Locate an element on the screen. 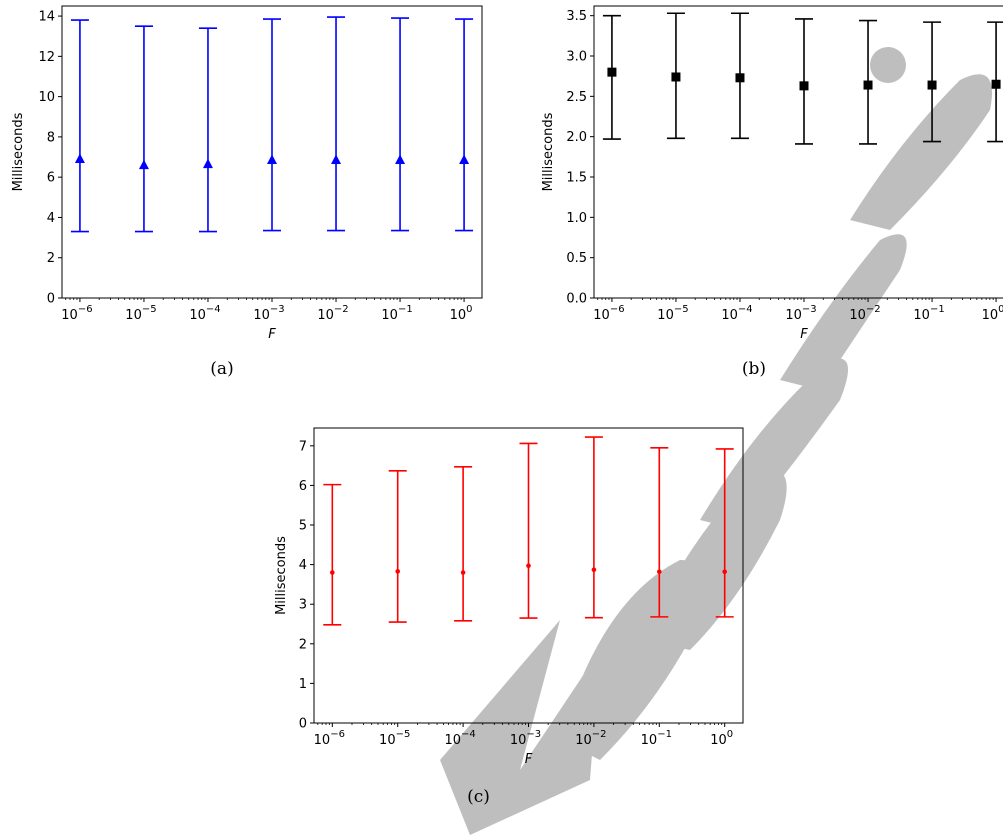 The height and width of the screenshot is (836, 1003). y-tick-label: 5 is located at coordinates (303, 526).